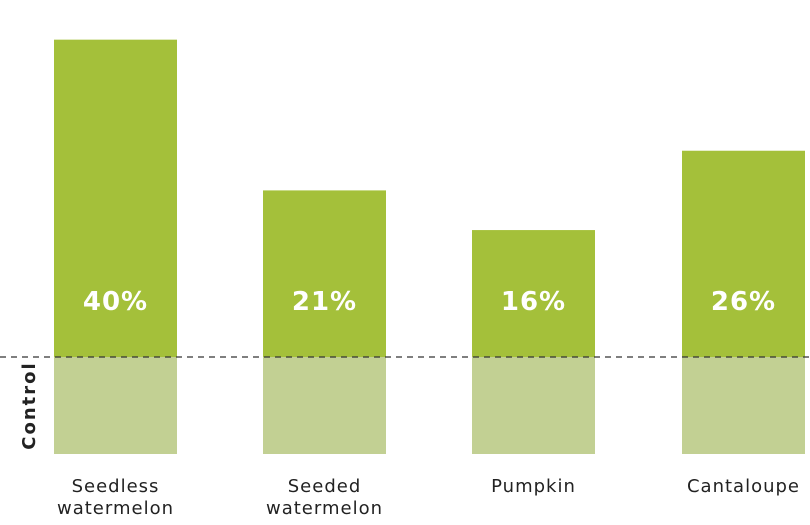 Image resolution: width=810 pixels, height=525 pixels. I want to click on category-label: Seedless watermelon, so click(115, 497).